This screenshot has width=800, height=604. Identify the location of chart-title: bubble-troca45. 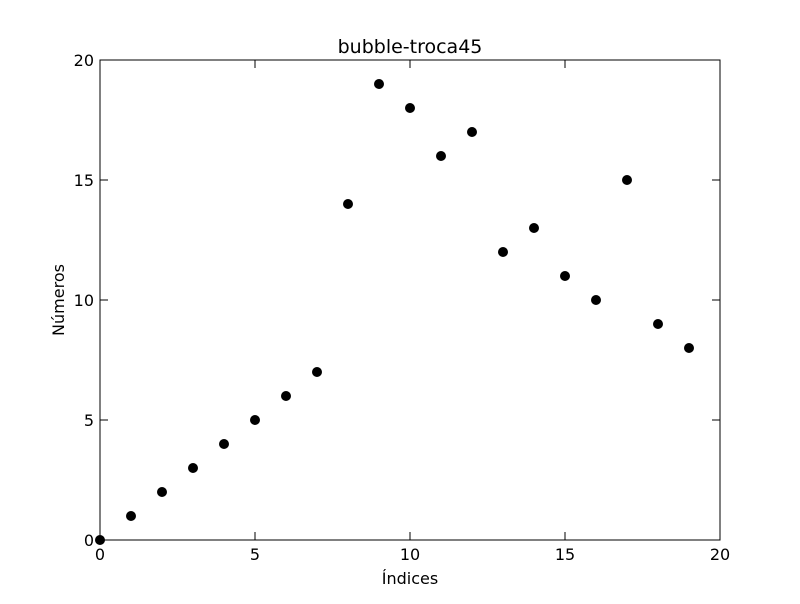
(410, 47).